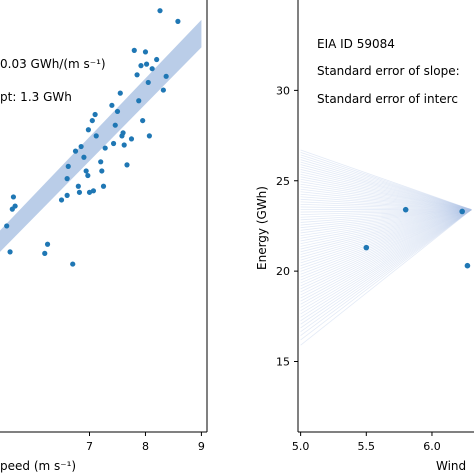 This screenshot has height=474, width=474. I want to click on x-tick-label: 8, so click(145, 446).